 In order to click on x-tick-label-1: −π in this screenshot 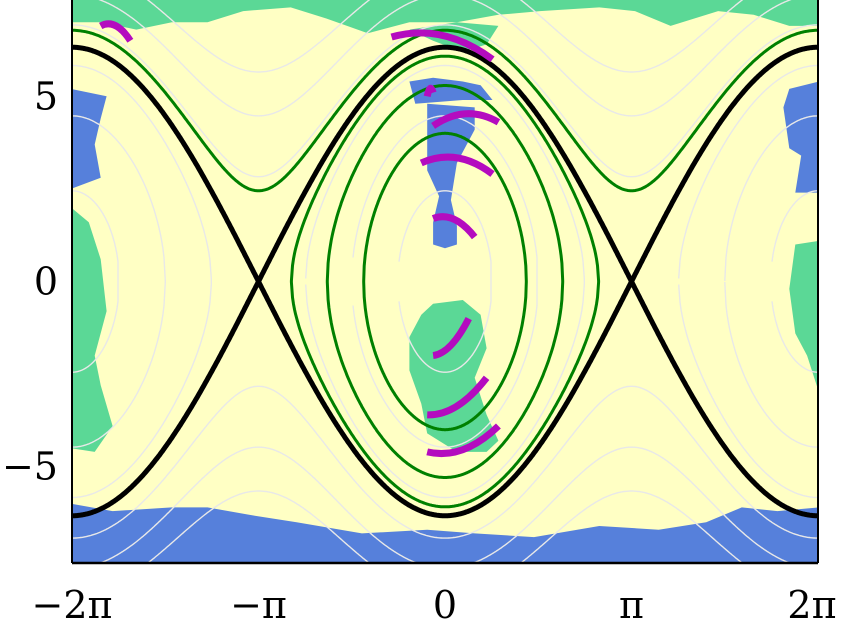, I will do `click(258, 604)`.